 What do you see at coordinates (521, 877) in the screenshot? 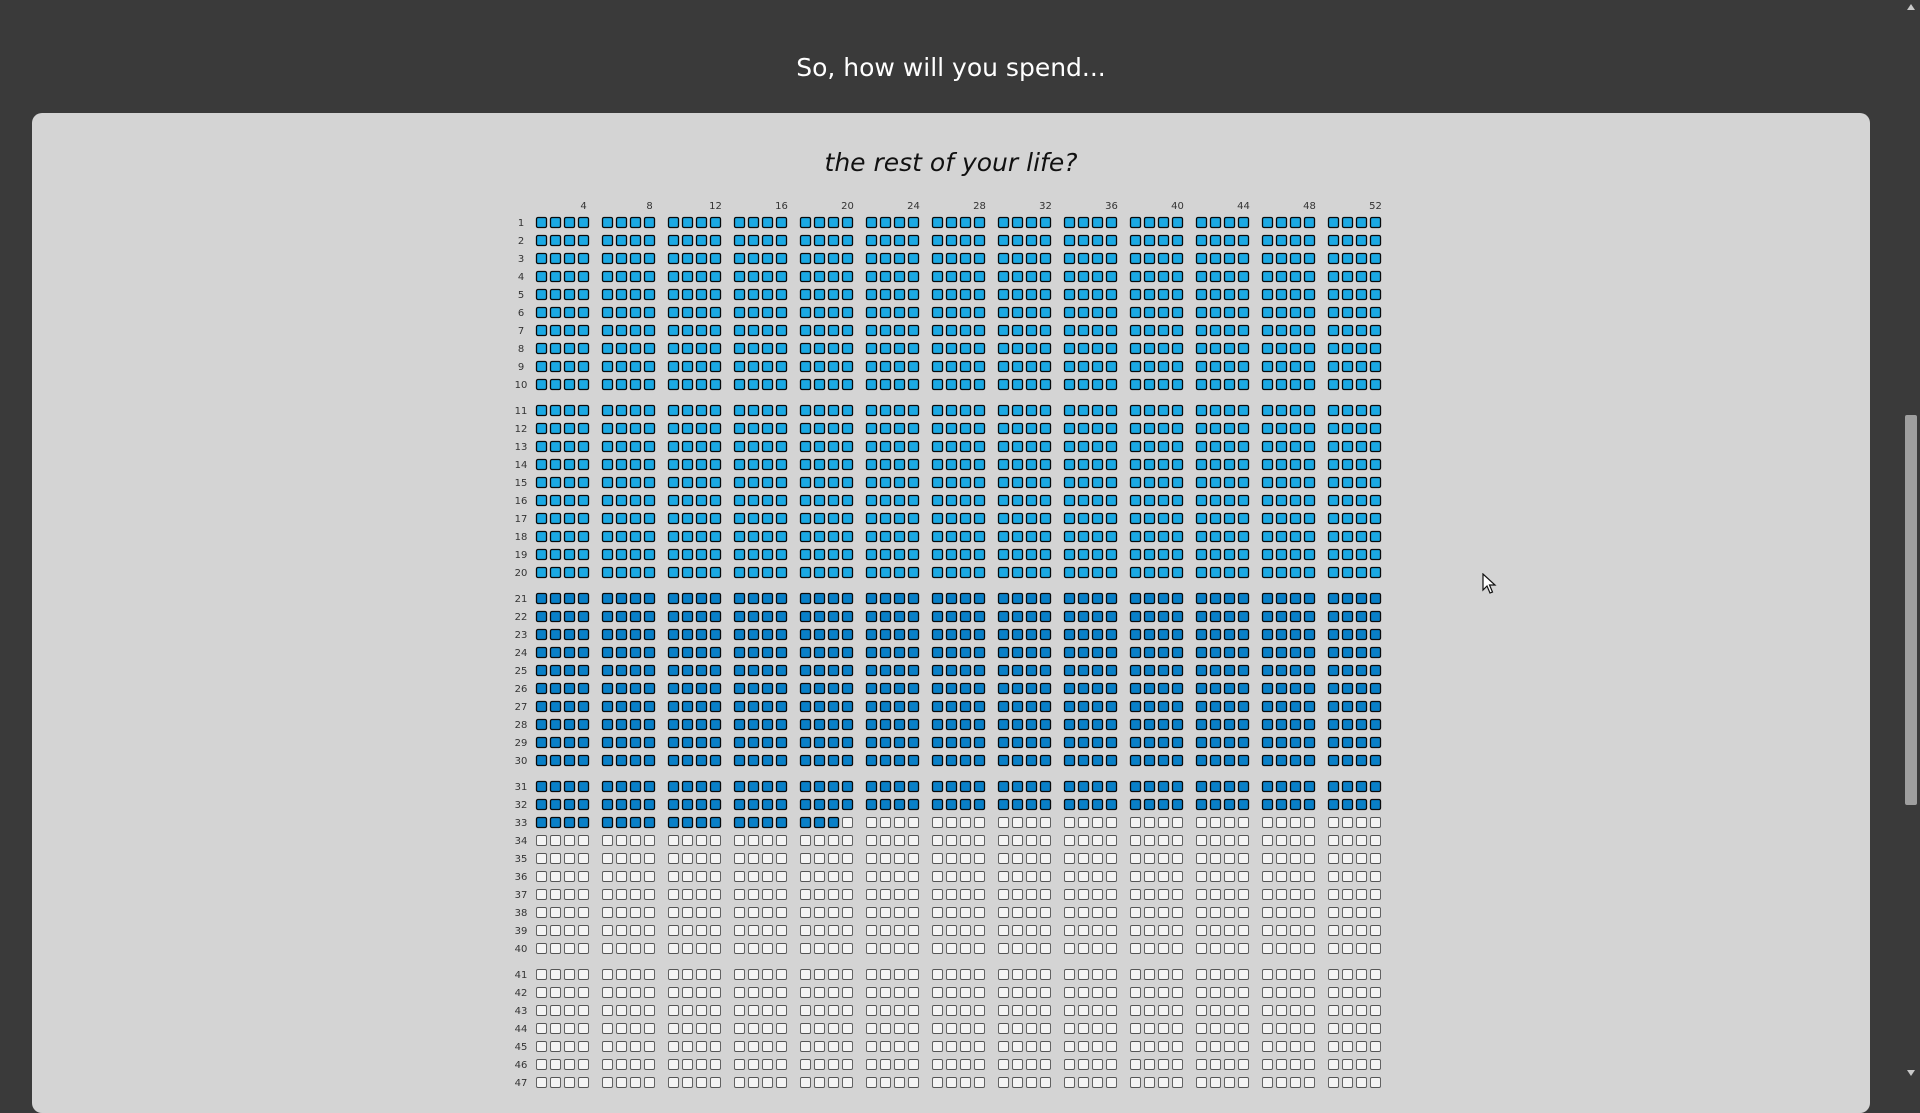
I see `year-row-label: 36` at bounding box center [521, 877].